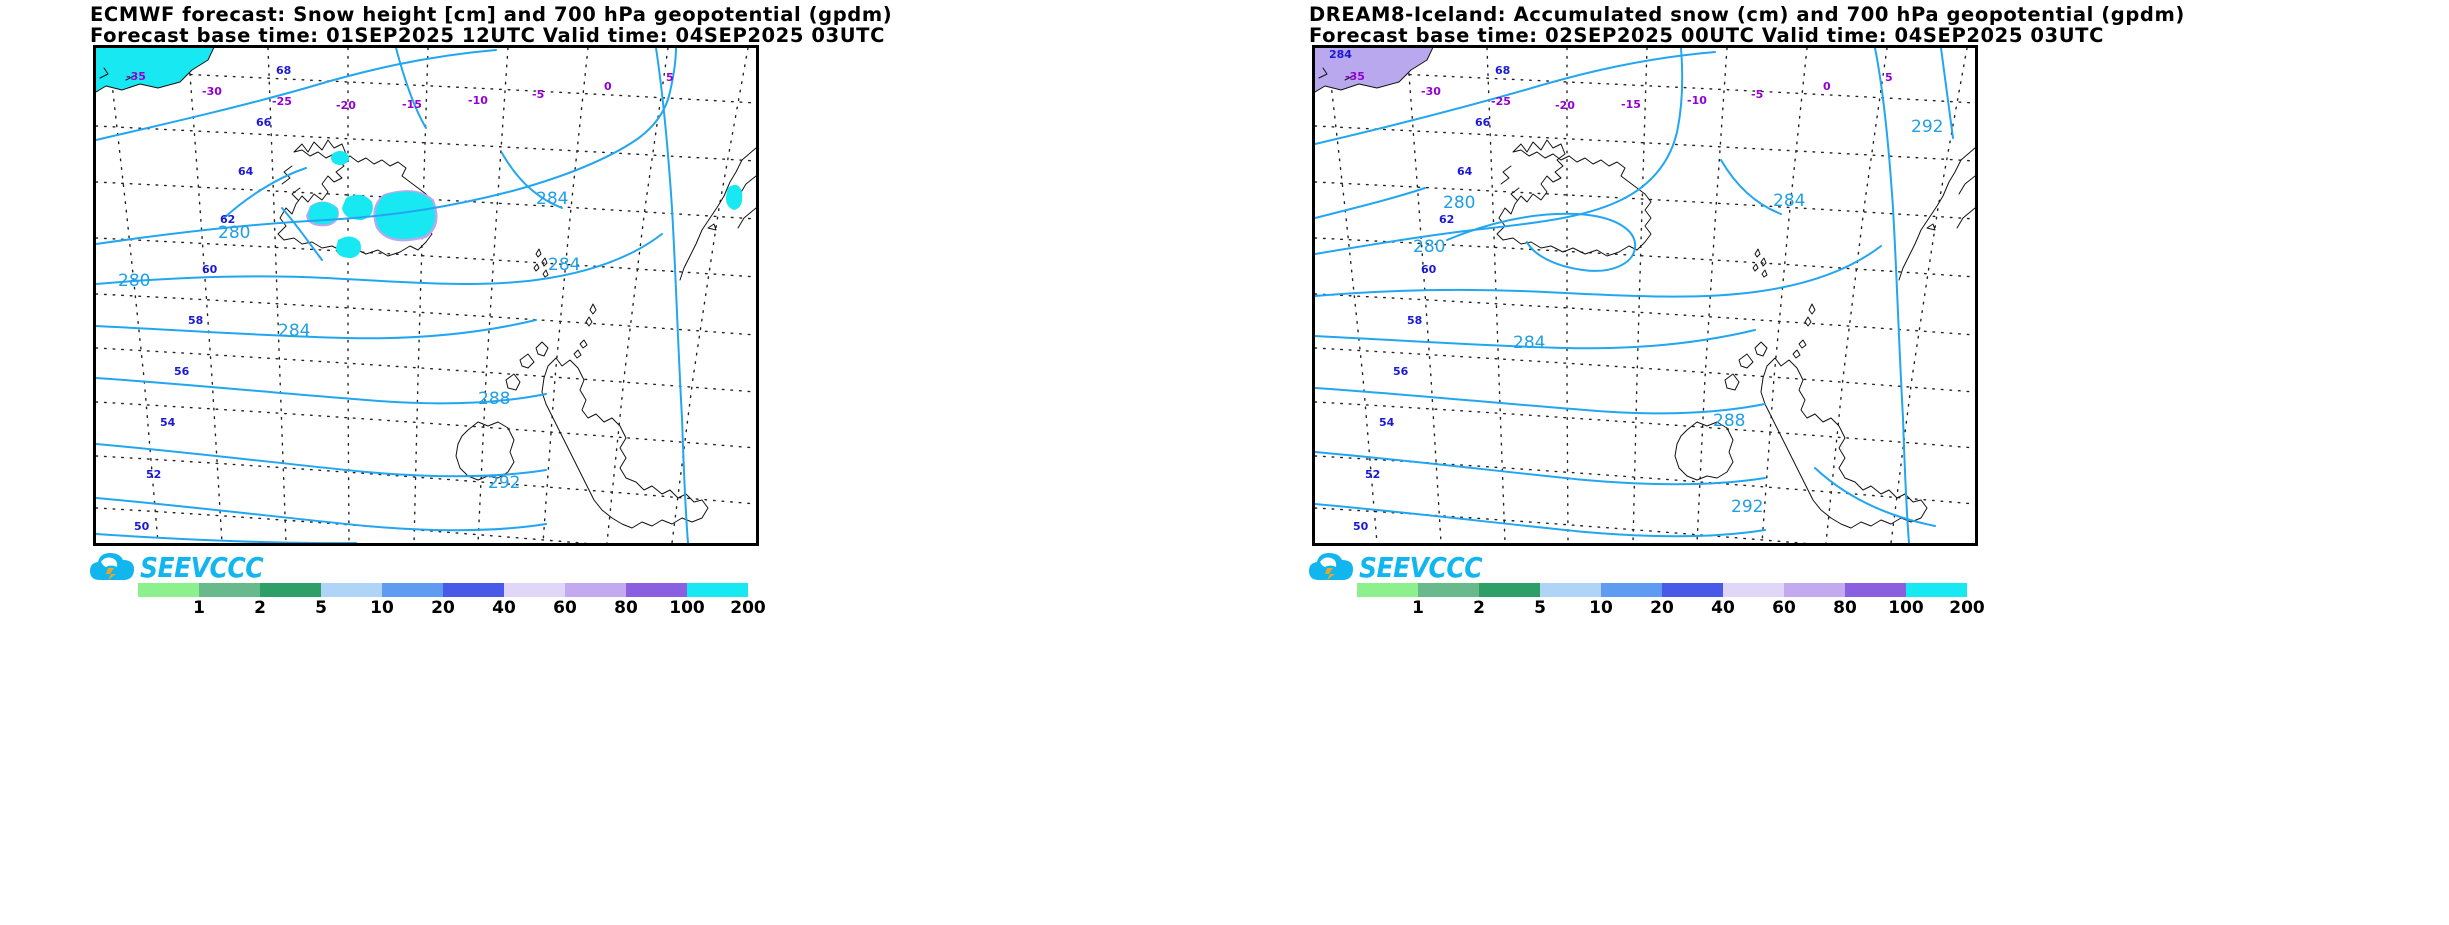  I want to click on geopotential-contours-left, so click(392, 295).